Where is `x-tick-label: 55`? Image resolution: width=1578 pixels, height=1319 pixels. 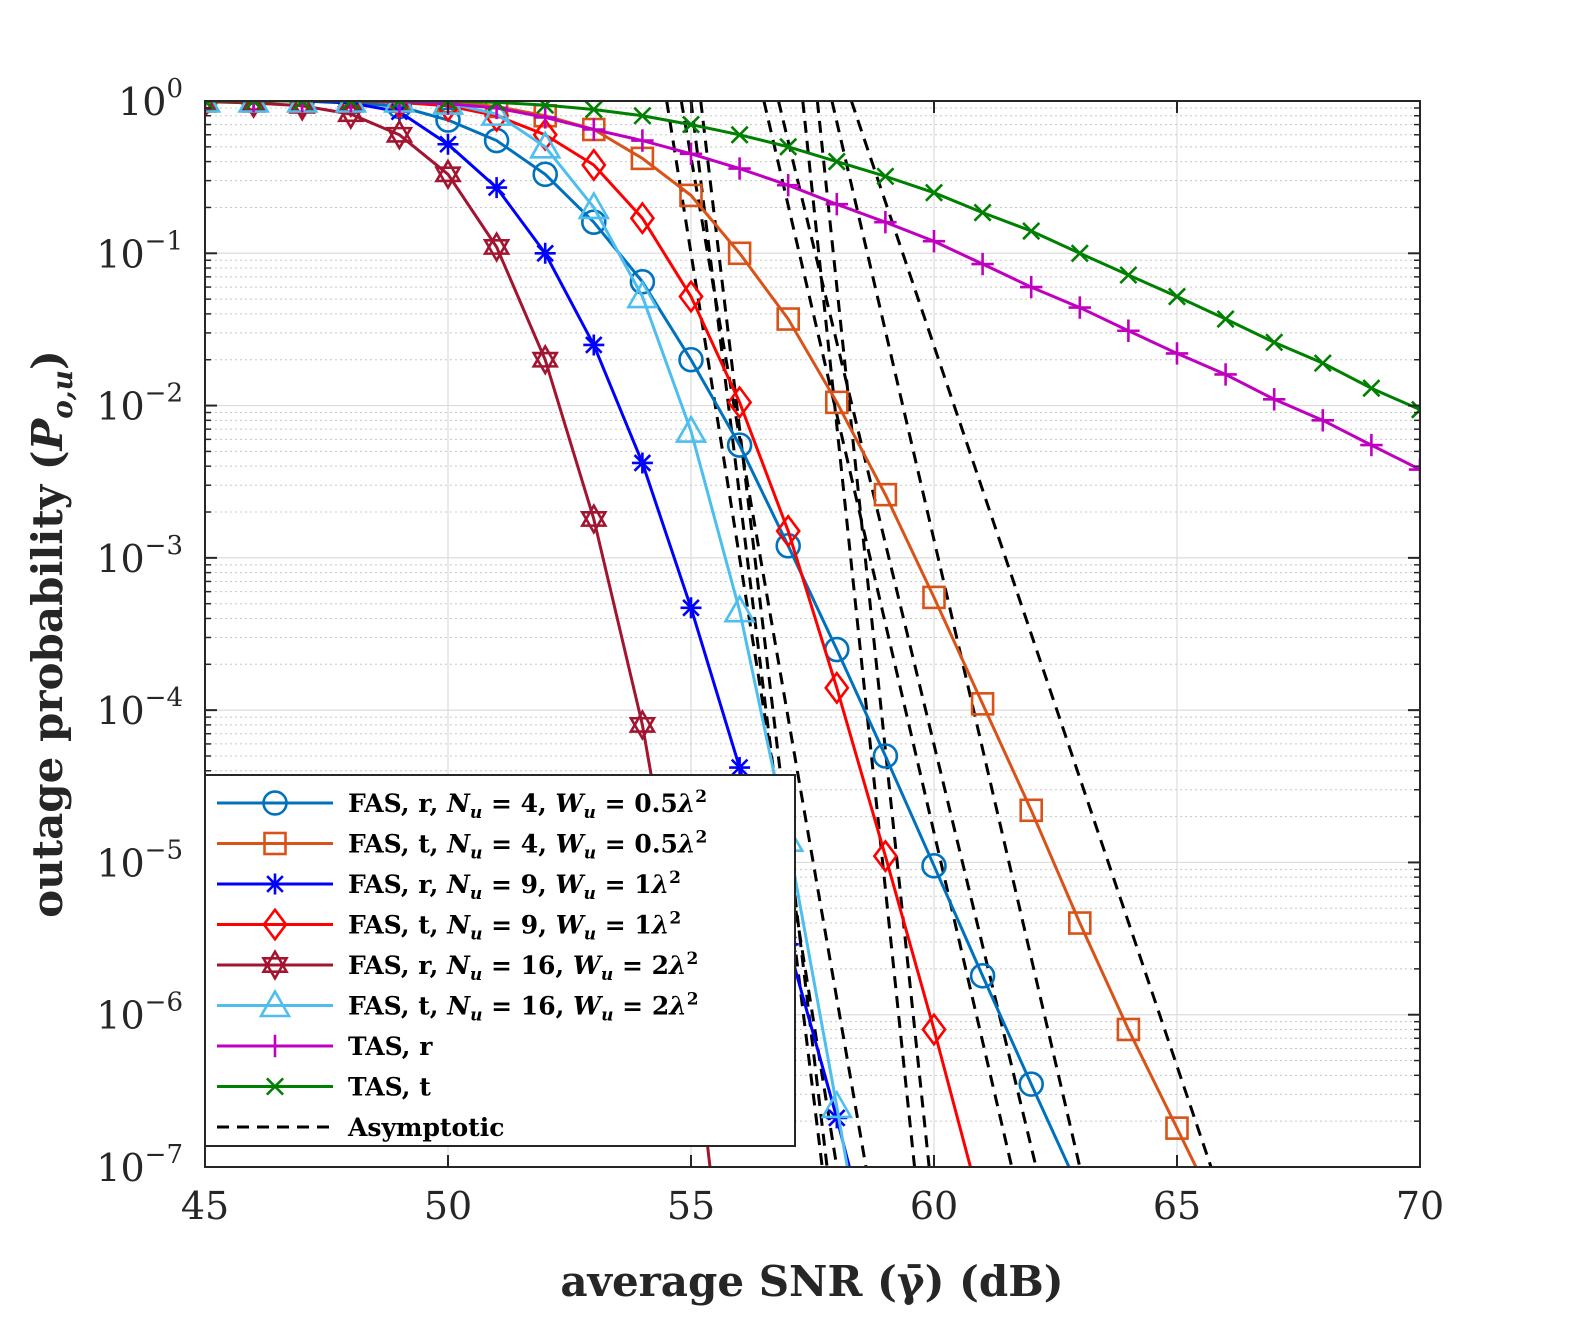
x-tick-label: 55 is located at coordinates (691, 1206).